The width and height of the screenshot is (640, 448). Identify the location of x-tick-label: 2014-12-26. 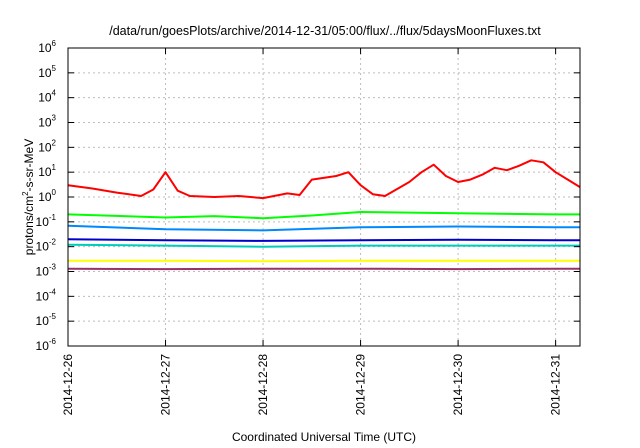
(68, 385).